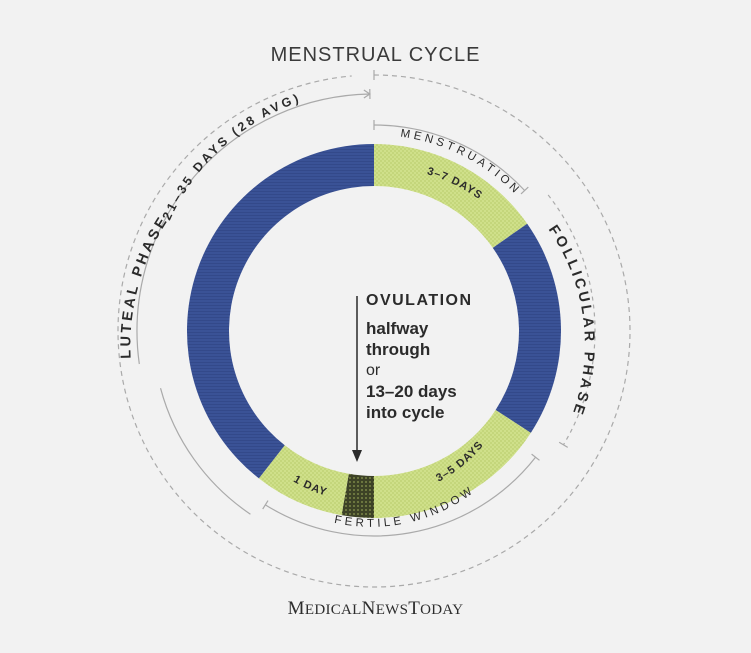 Image resolution: width=751 pixels, height=653 pixels. Describe the element at coordinates (375, 55) in the screenshot. I see `page-title: MENSTRUAL CYCLE` at that location.